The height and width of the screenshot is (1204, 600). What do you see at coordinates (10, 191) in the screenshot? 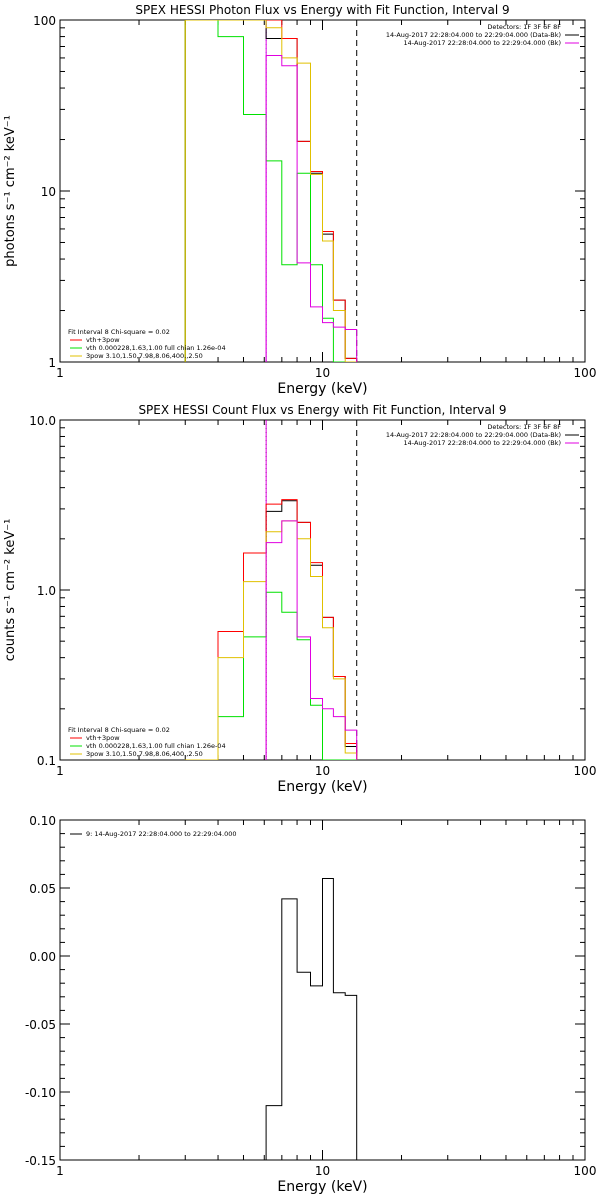
I see `y-axis-label: photons s⁻¹ cm⁻² keV⁻¹` at bounding box center [10, 191].